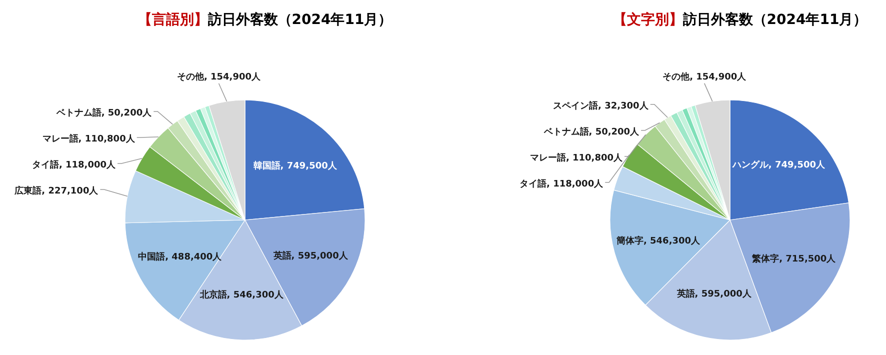 Image resolution: width=886 pixels, height=355 pixels. I want to click on slice-label: 広東語, 227,100人, so click(57, 190).